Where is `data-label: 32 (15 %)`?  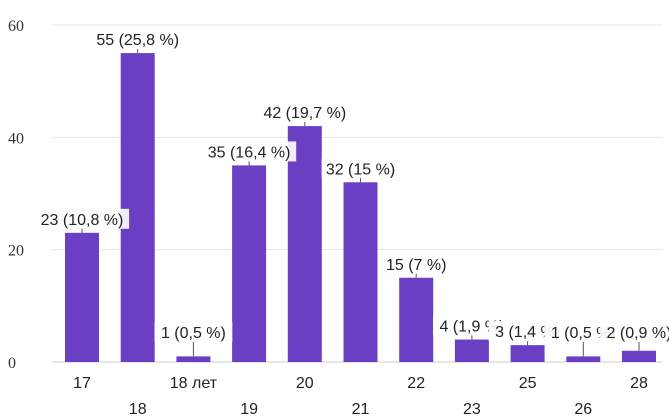 data-label: 32 (15 %) is located at coordinates (360, 169).